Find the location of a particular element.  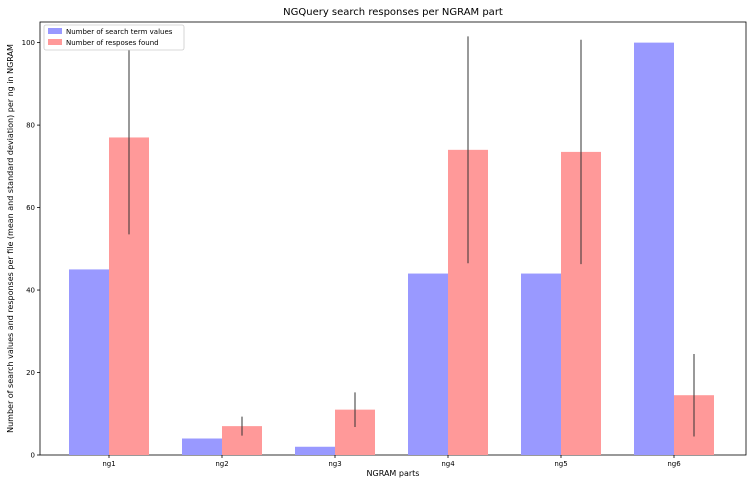

x-tick-label-ng4: ng4 is located at coordinates (448, 464).